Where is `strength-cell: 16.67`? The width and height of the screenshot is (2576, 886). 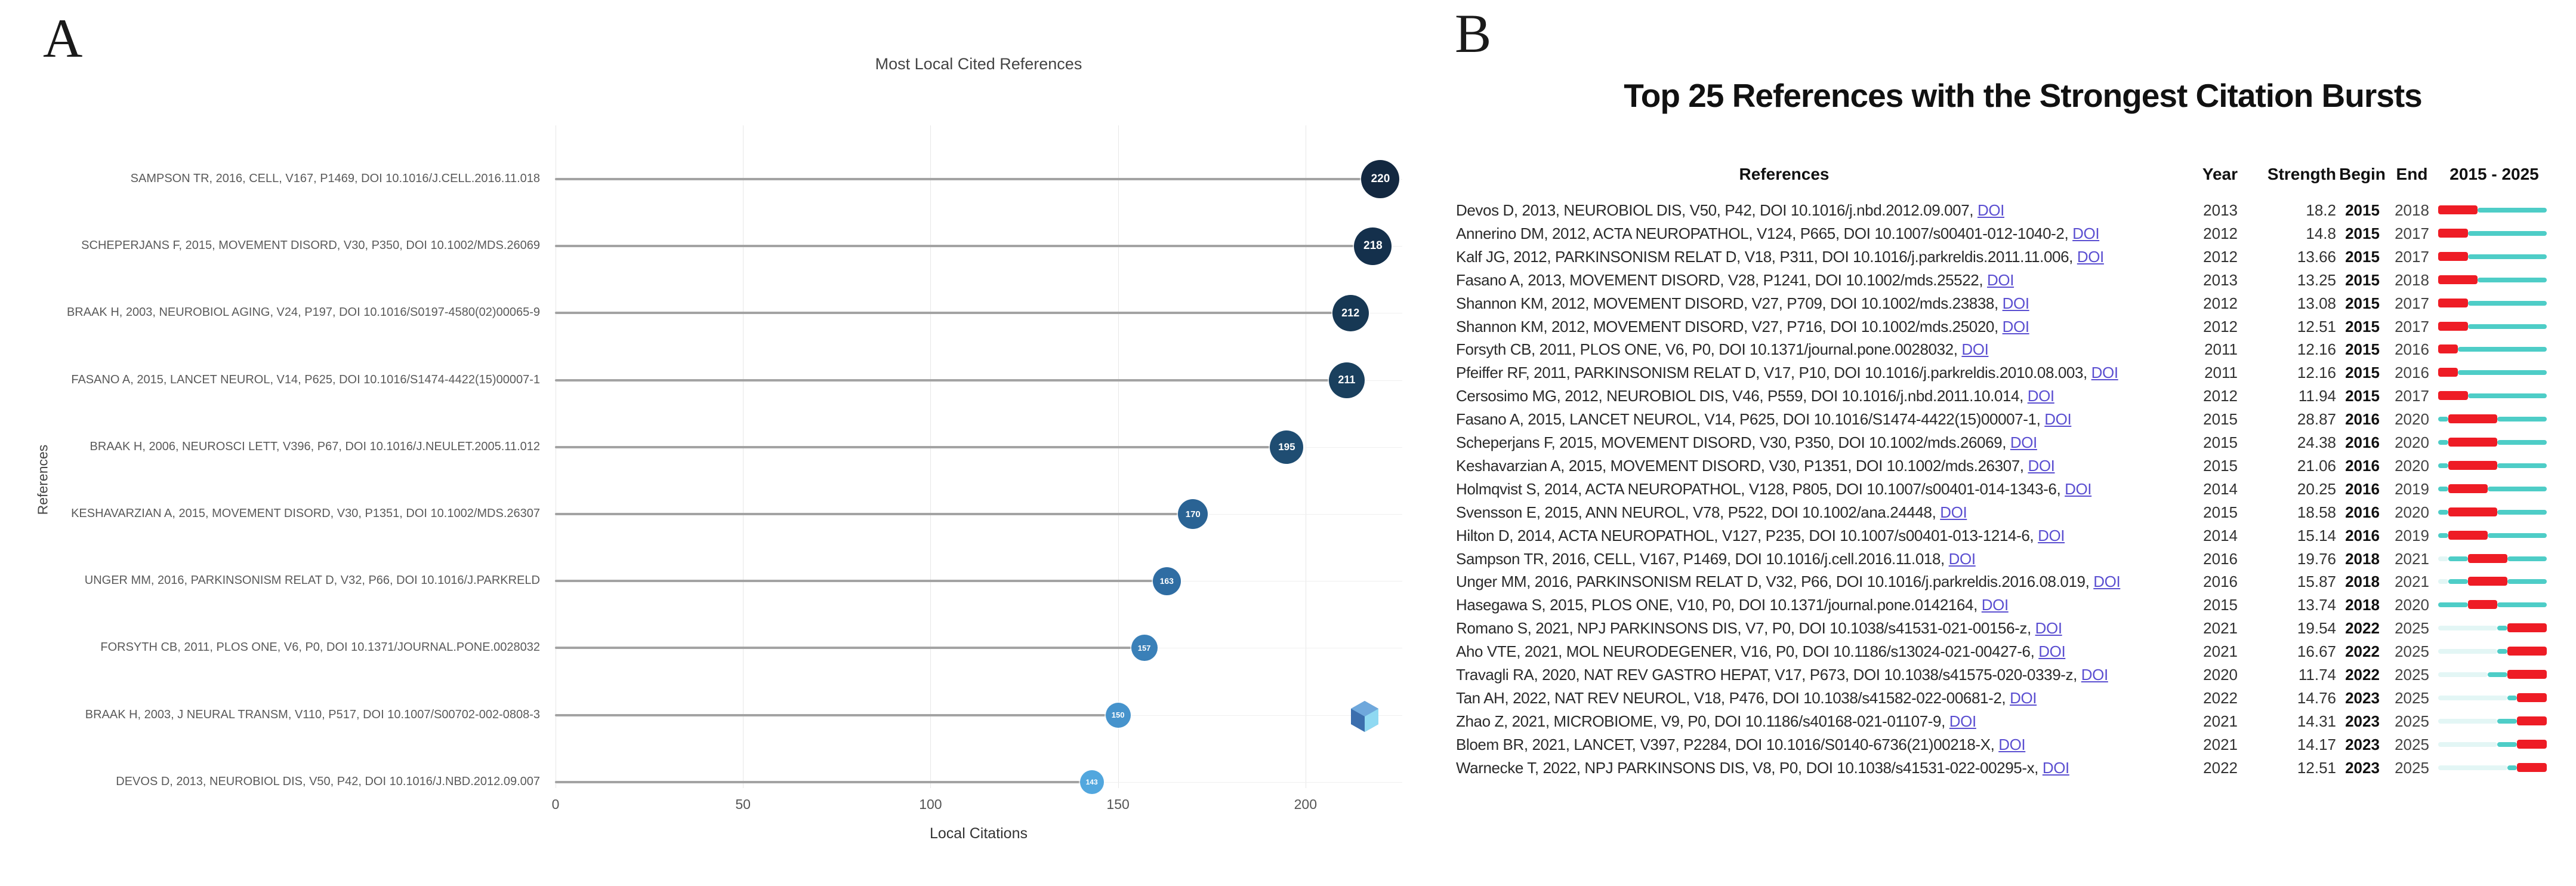 strength-cell: 16.67 is located at coordinates (2316, 651).